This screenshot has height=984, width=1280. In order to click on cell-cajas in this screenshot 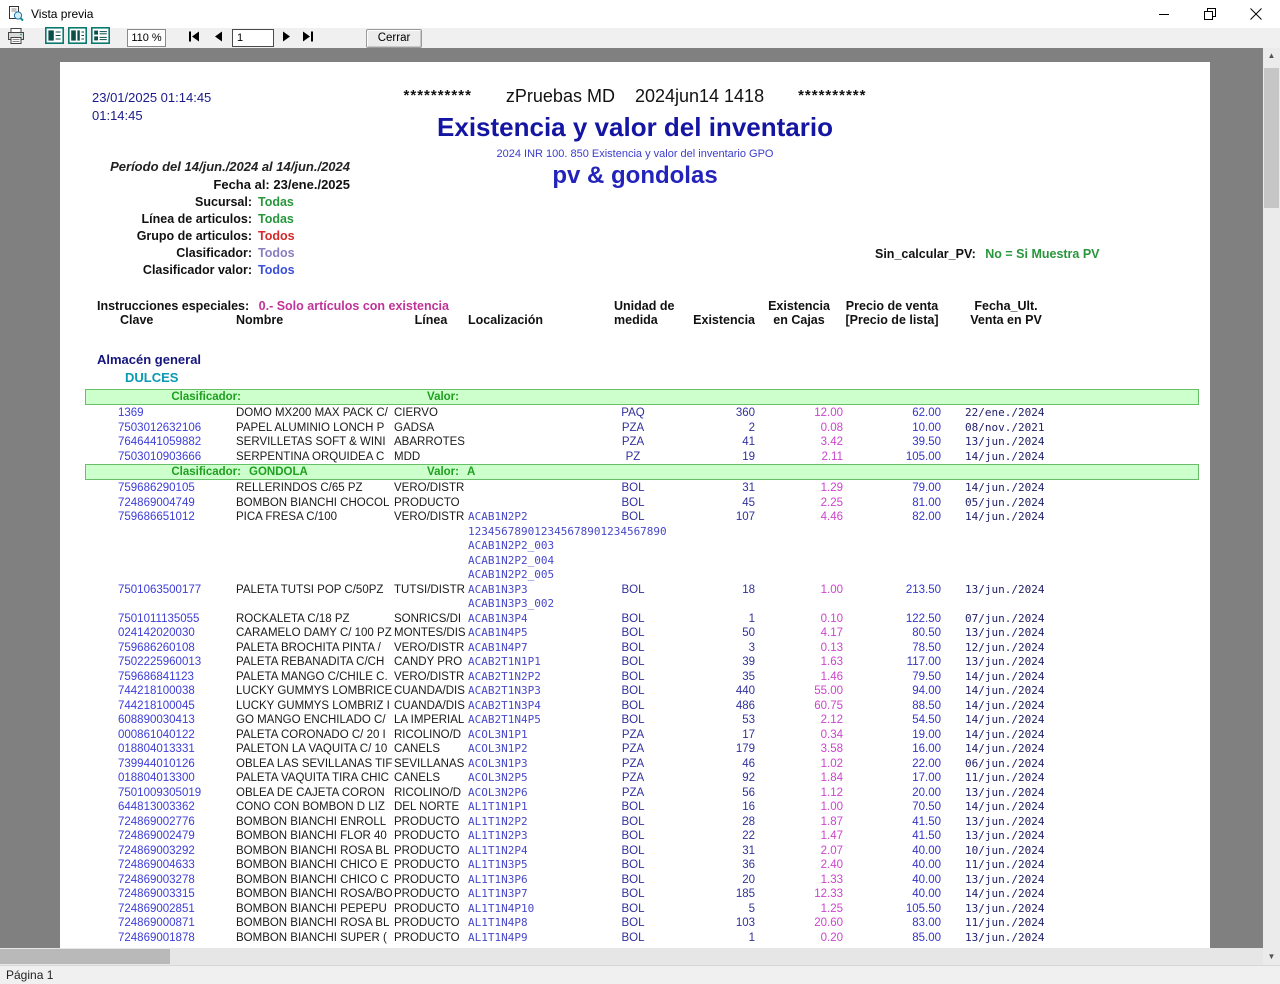, I will do `click(799, 575)`.